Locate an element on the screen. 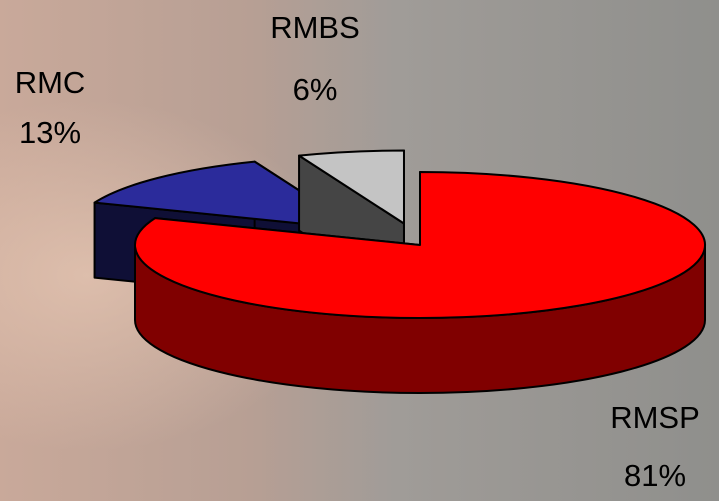  slice-label: RMBS is located at coordinates (315, 27).